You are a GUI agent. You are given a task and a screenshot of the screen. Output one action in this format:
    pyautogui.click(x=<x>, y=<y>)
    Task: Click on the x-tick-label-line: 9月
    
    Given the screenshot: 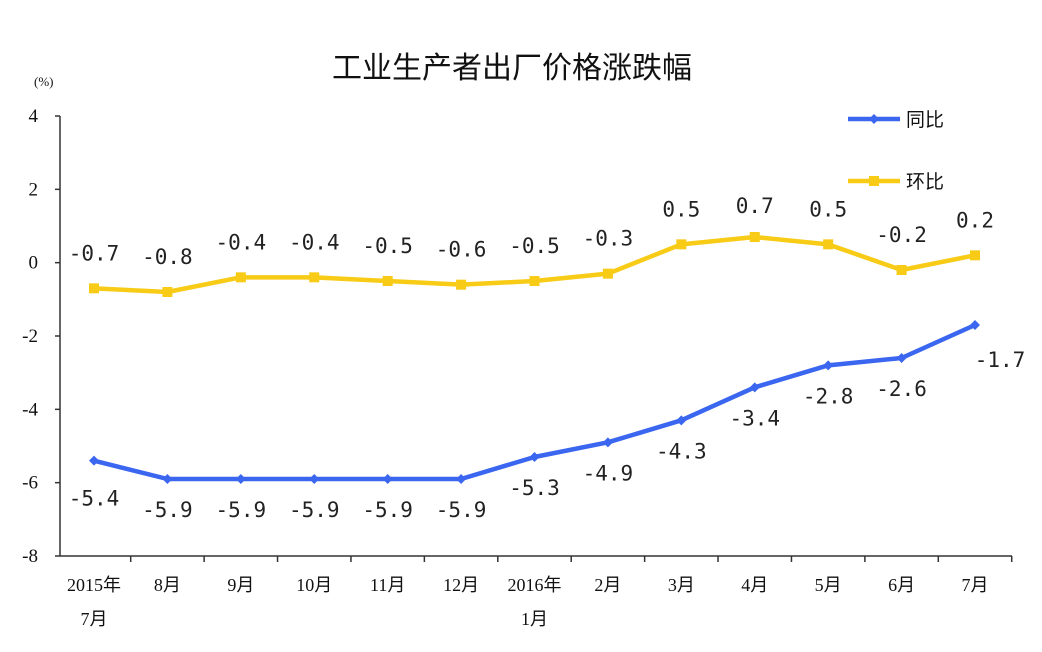 What is the action you would take?
    pyautogui.click(x=240, y=585)
    